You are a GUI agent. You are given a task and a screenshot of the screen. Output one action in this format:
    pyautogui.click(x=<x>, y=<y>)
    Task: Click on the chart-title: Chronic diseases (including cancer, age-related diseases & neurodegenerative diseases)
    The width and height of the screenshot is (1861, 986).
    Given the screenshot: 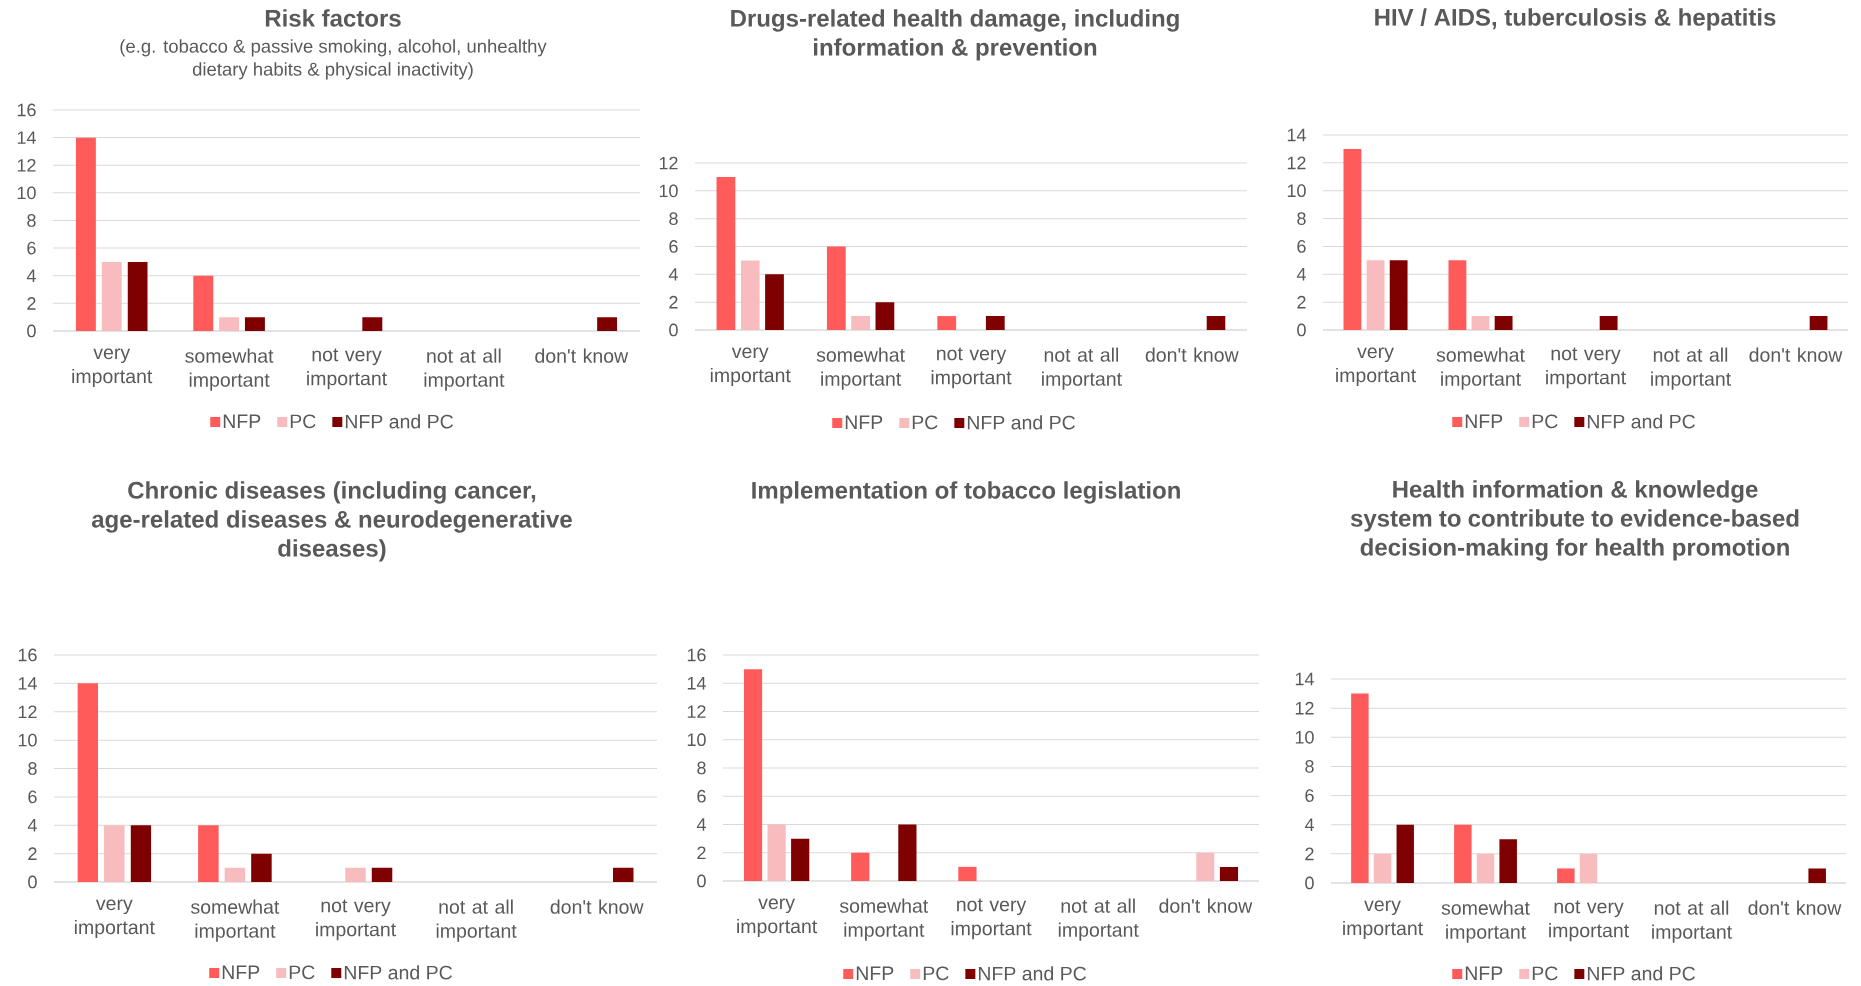 What is the action you would take?
    pyautogui.click(x=331, y=521)
    